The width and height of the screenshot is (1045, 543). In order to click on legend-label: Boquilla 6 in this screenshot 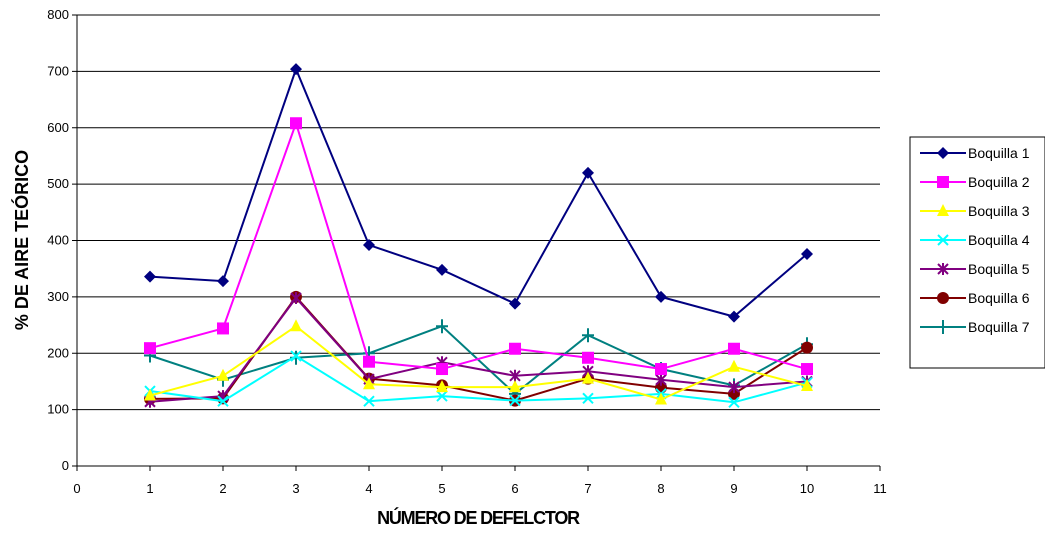, I will do `click(999, 298)`.